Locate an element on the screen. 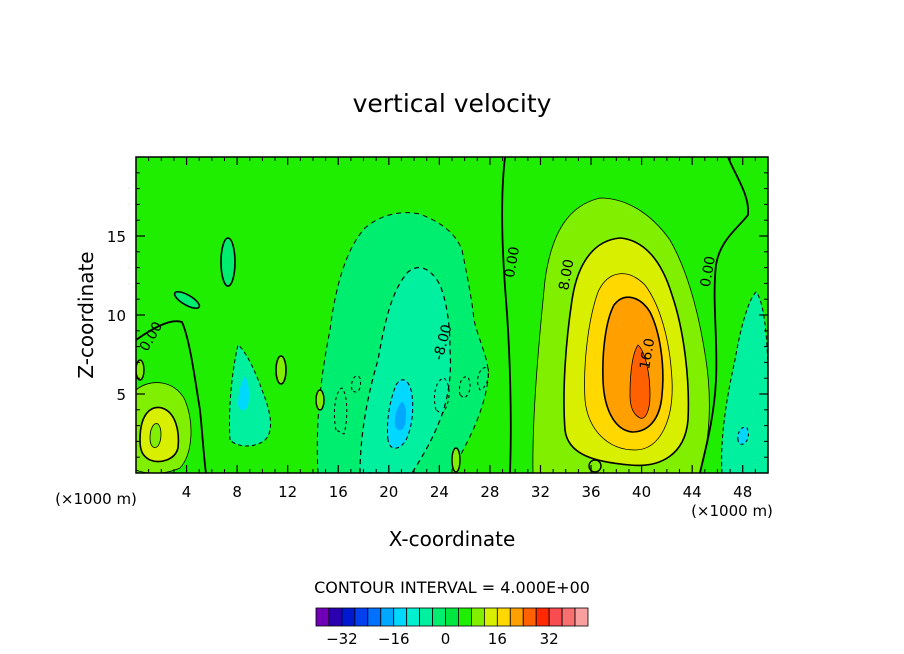  y-axis-label: Z-coordinate is located at coordinates (86, 314).